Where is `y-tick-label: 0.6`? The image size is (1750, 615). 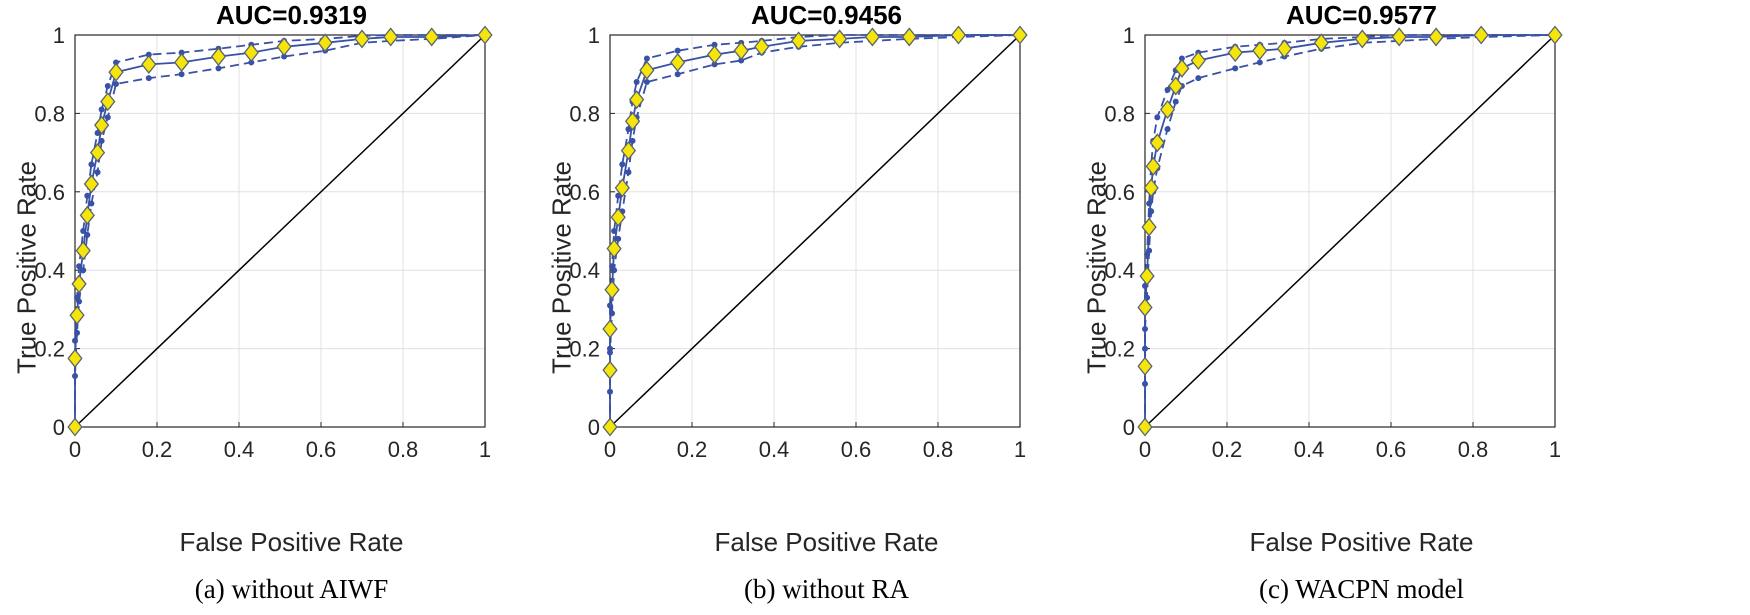 y-tick-label: 0.6 is located at coordinates (1119, 192).